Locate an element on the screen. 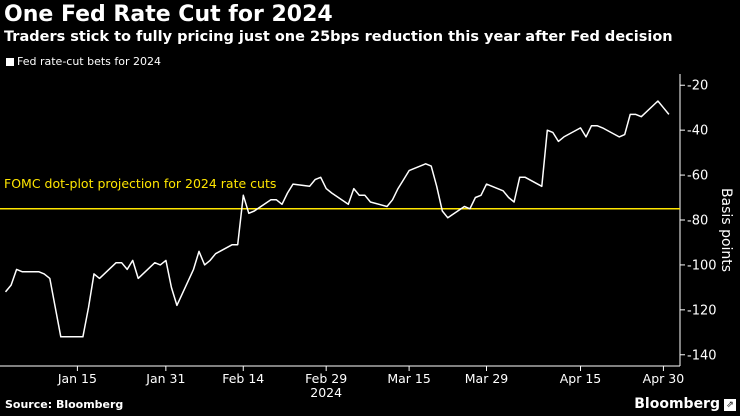 Image resolution: width=740 pixels, height=416 pixels. x-tick-label: Apr 15 is located at coordinates (581, 378).